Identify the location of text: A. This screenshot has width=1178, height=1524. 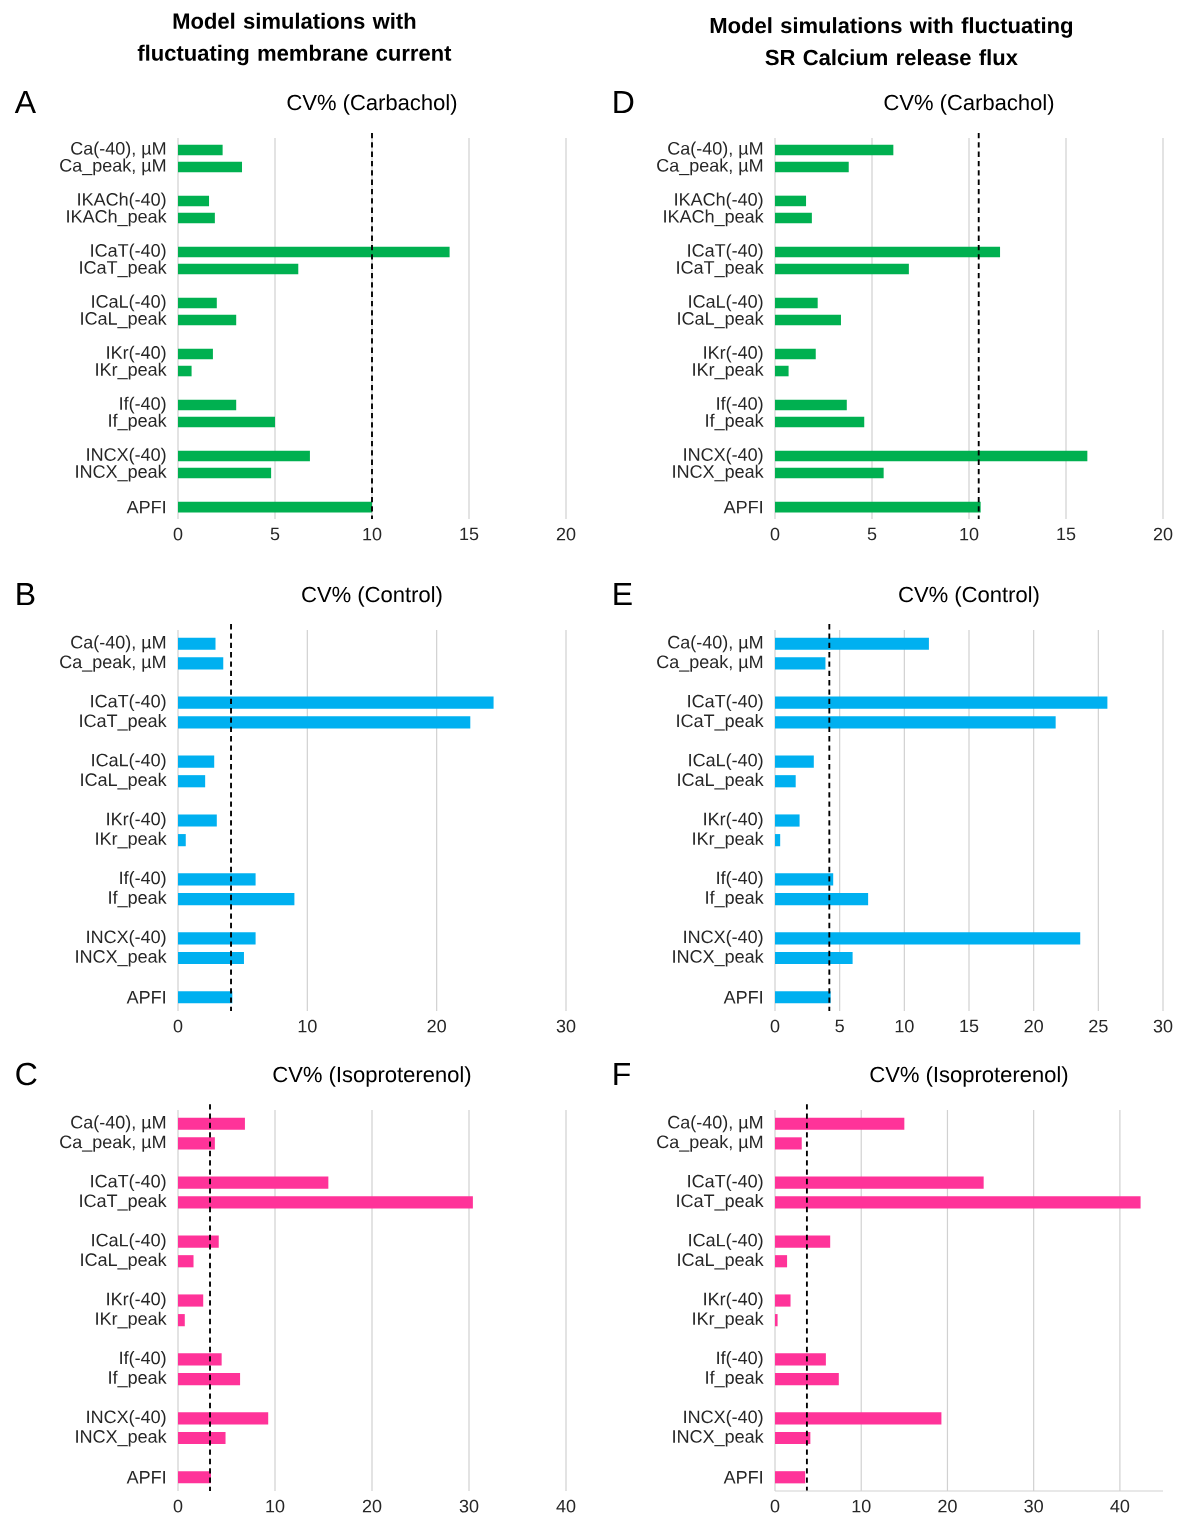
(25, 102).